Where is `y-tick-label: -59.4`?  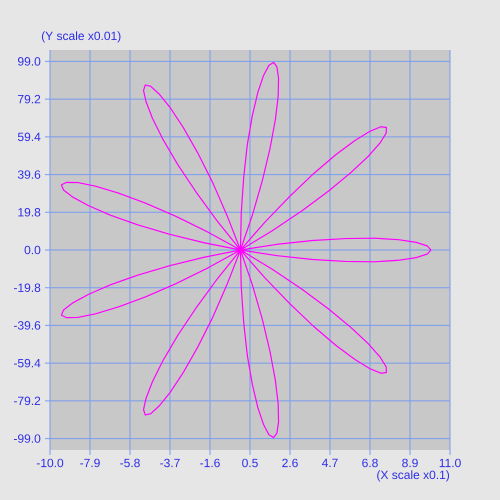 y-tick-label: -59.4 is located at coordinates (27, 363).